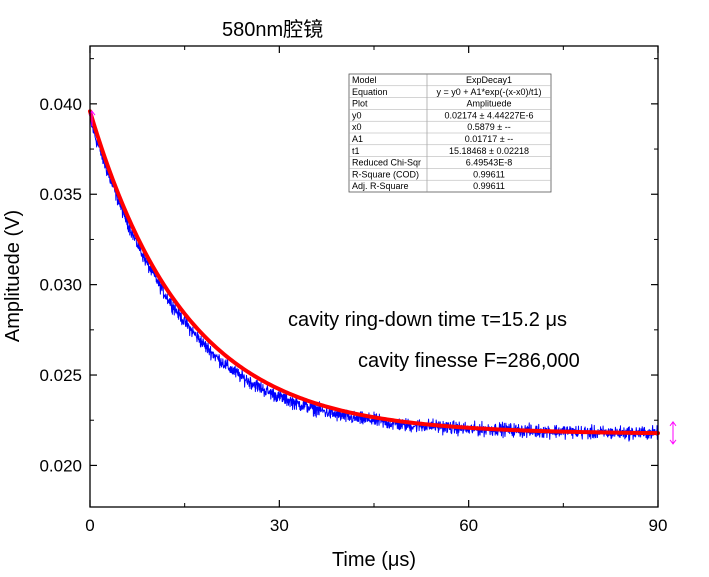  Describe the element at coordinates (89, 525) in the screenshot. I see `x-tick-label: 0` at that location.